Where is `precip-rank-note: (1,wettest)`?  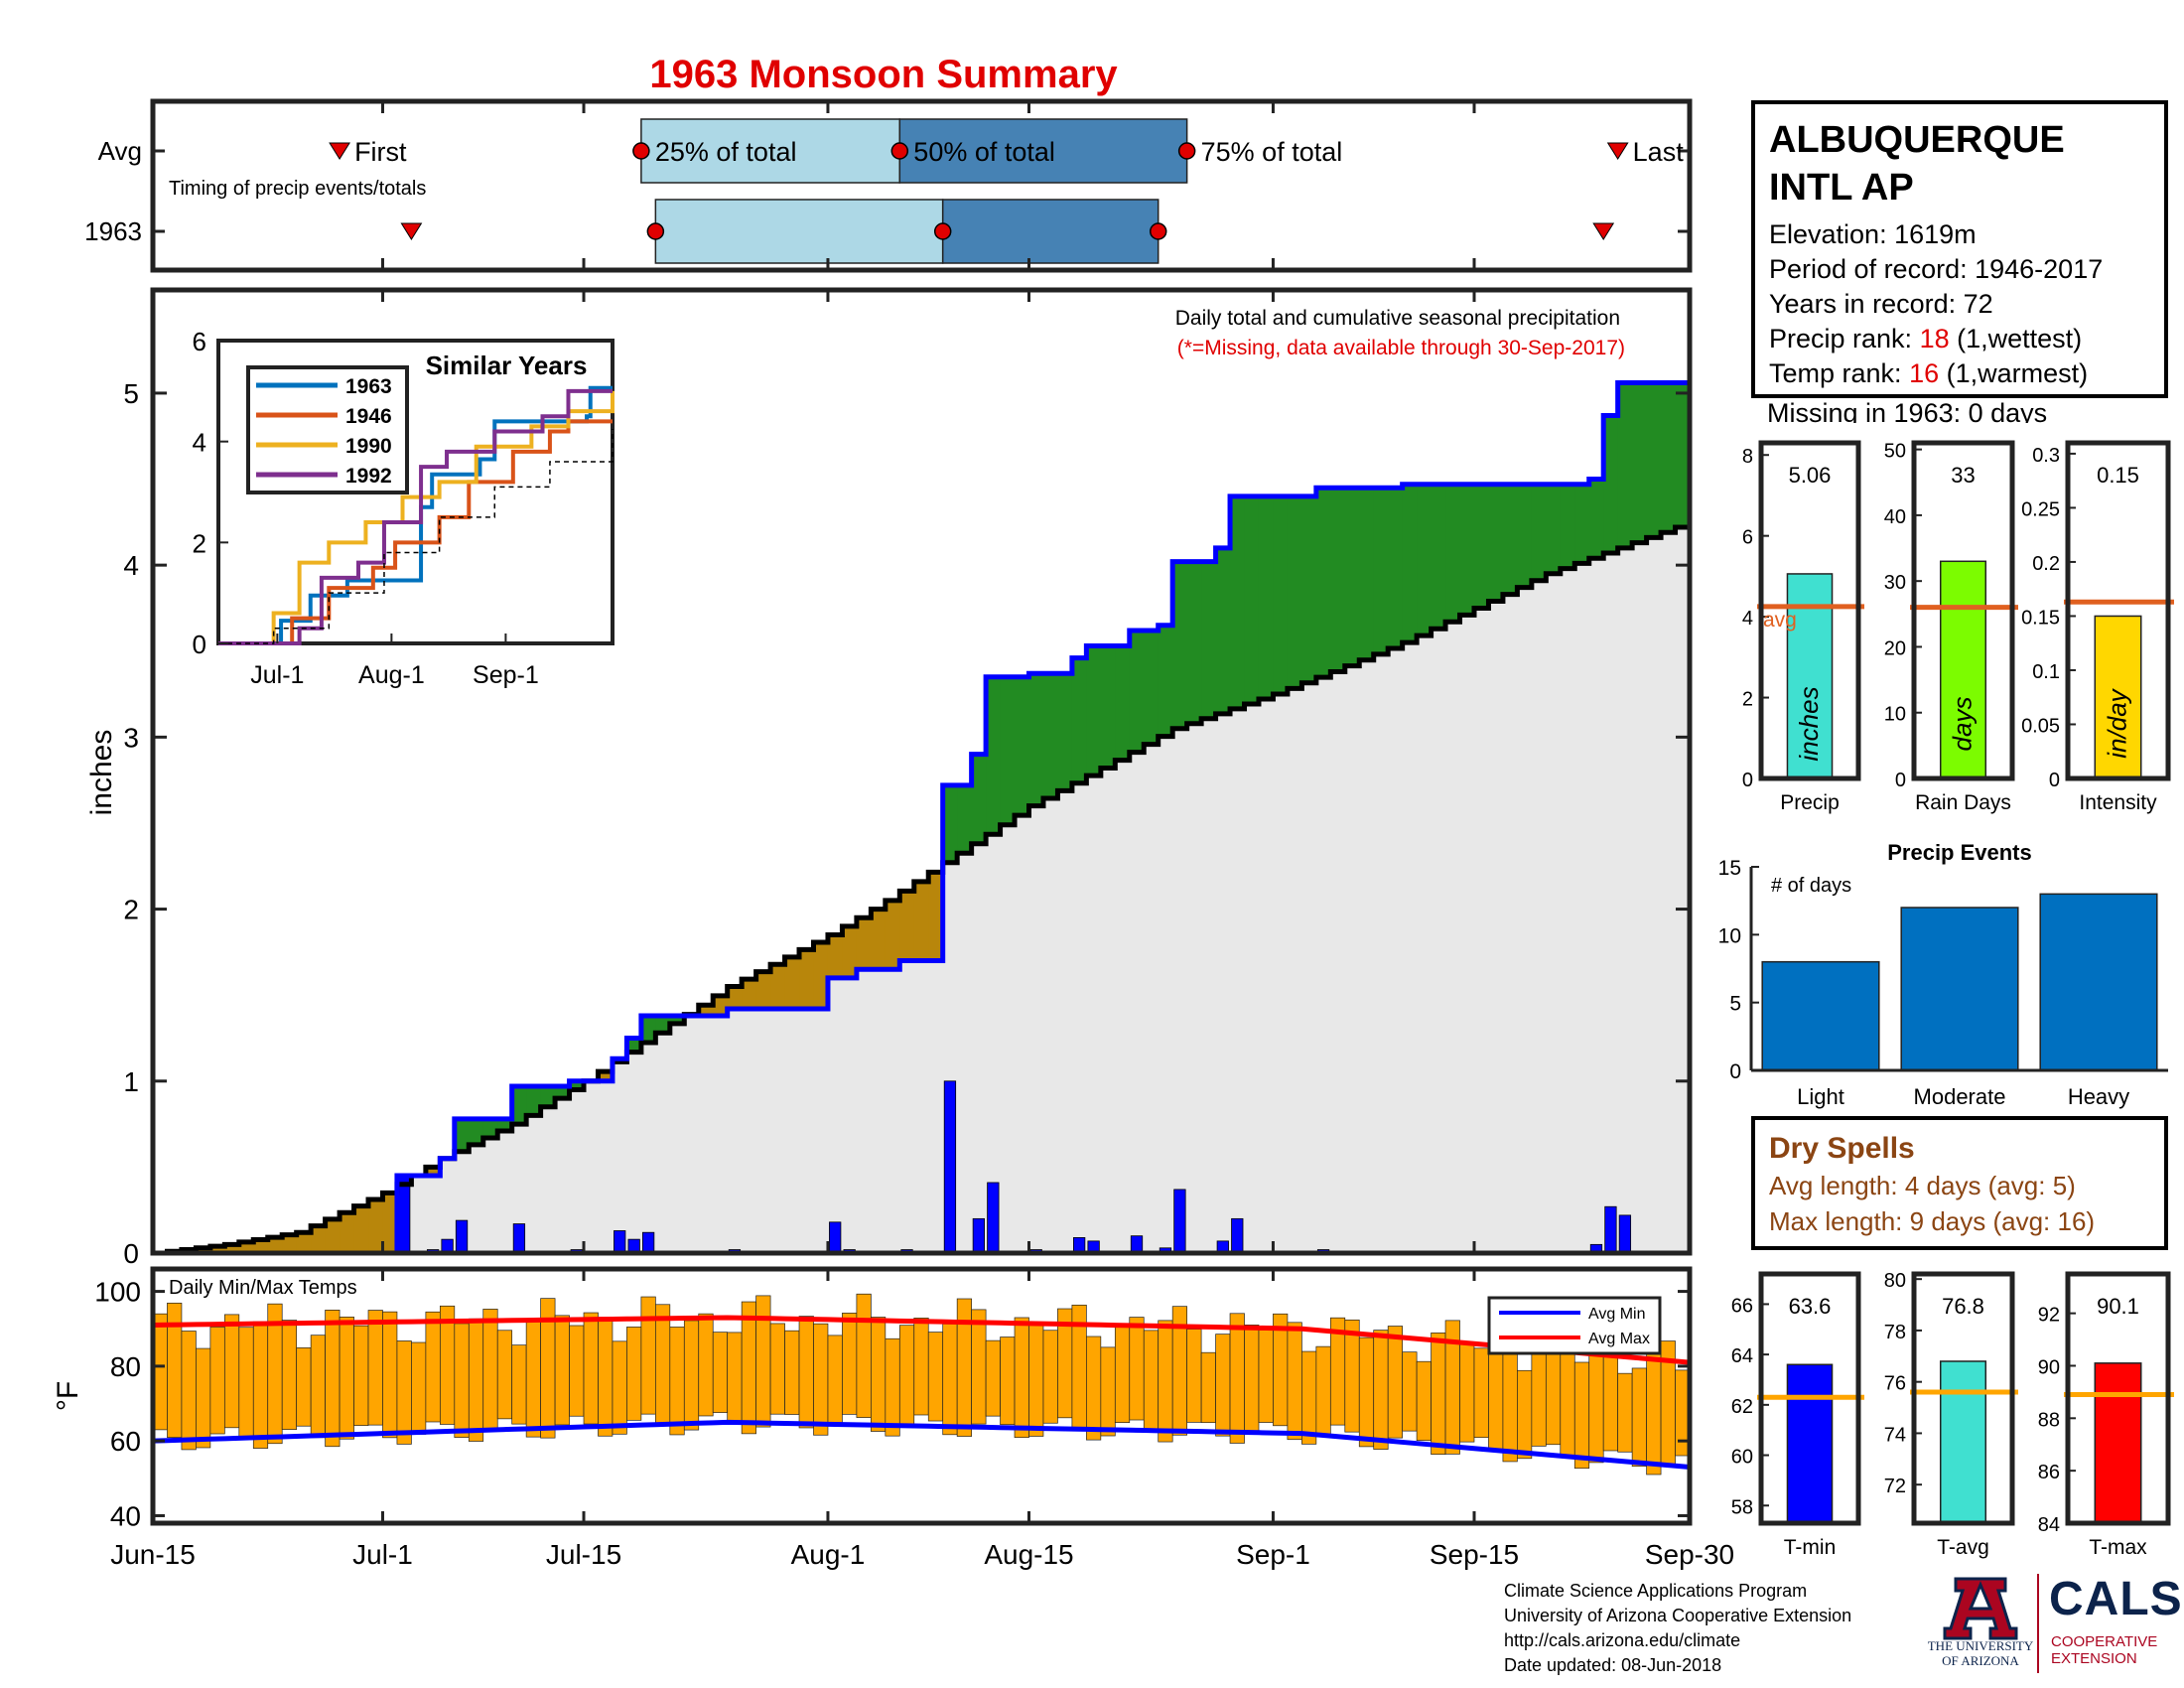
precip-rank-note: (1,wettest) is located at coordinates (2016, 338).